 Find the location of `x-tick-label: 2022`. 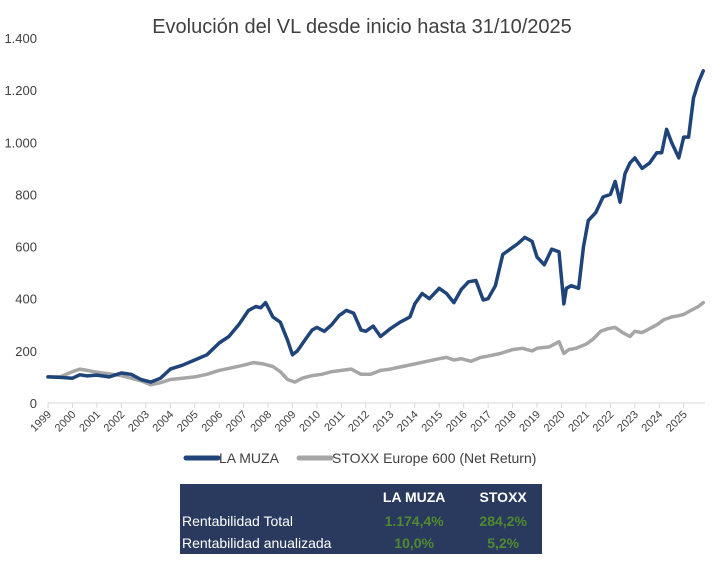

x-tick-label: 2022 is located at coordinates (604, 422).